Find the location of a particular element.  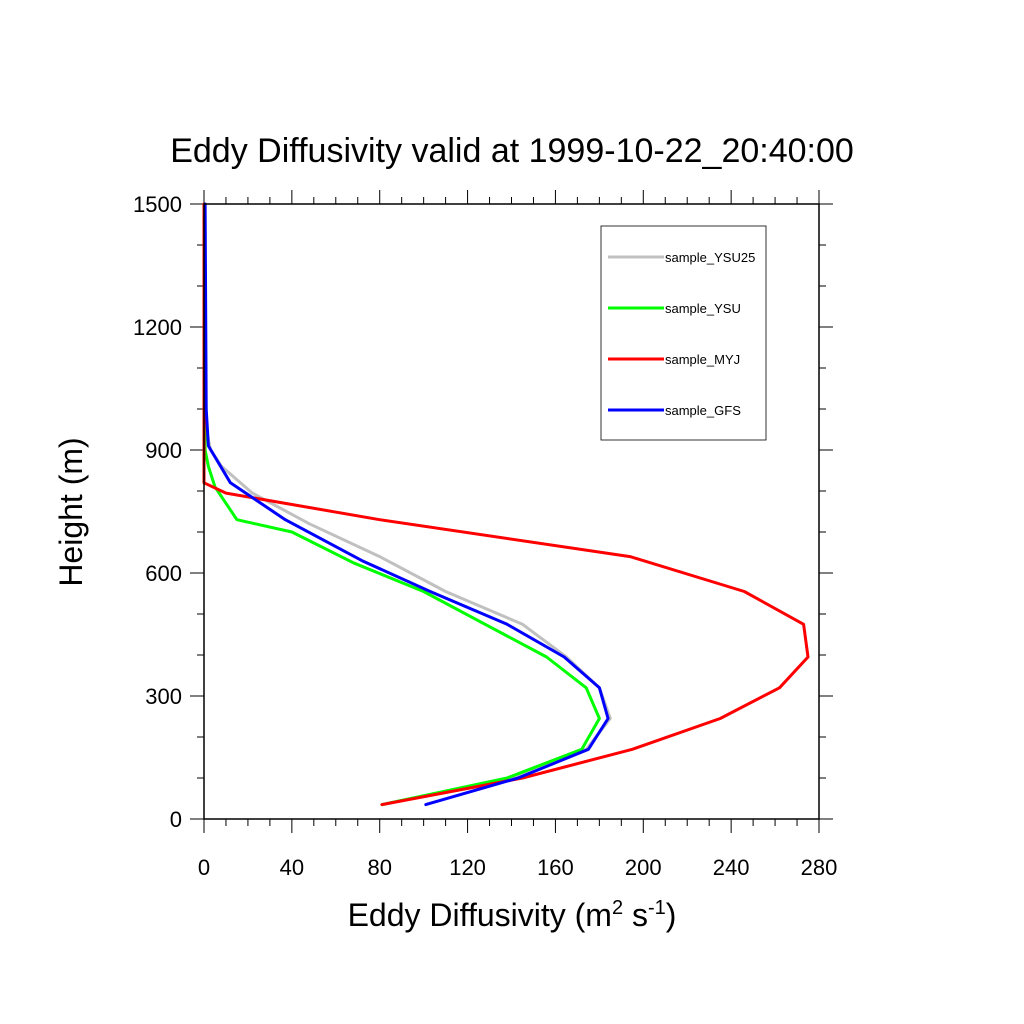

x-axis-title-base: Eddy Diffusivity (m is located at coordinates (480, 915).